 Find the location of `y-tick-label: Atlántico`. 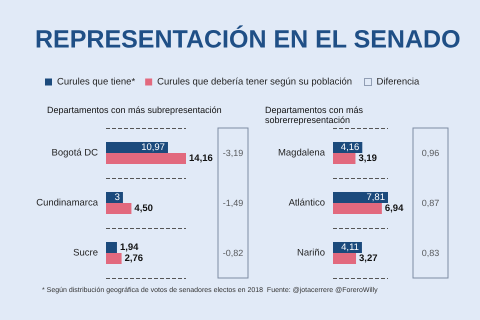

y-tick-label: Atlántico is located at coordinates (306, 203).